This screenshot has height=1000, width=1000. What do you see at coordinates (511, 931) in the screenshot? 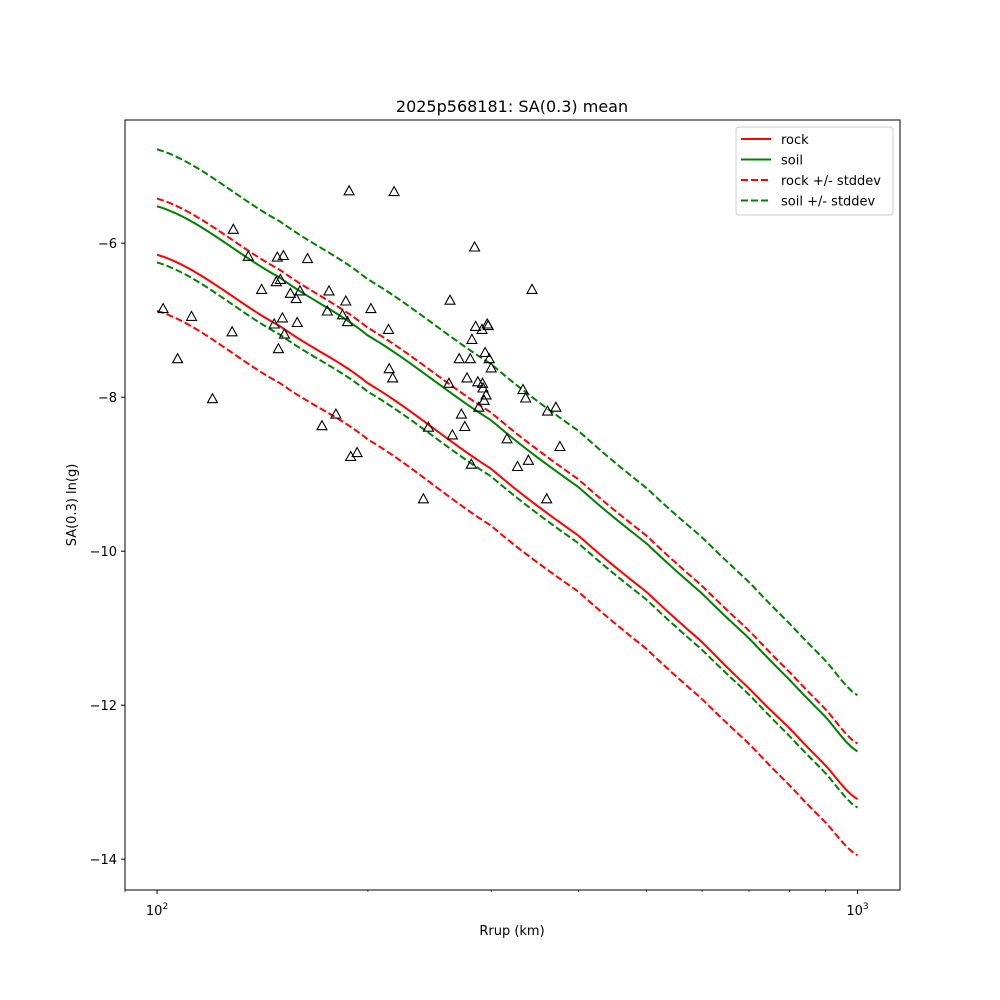
I see `x-axis-label: Rrup (km)` at bounding box center [511, 931].